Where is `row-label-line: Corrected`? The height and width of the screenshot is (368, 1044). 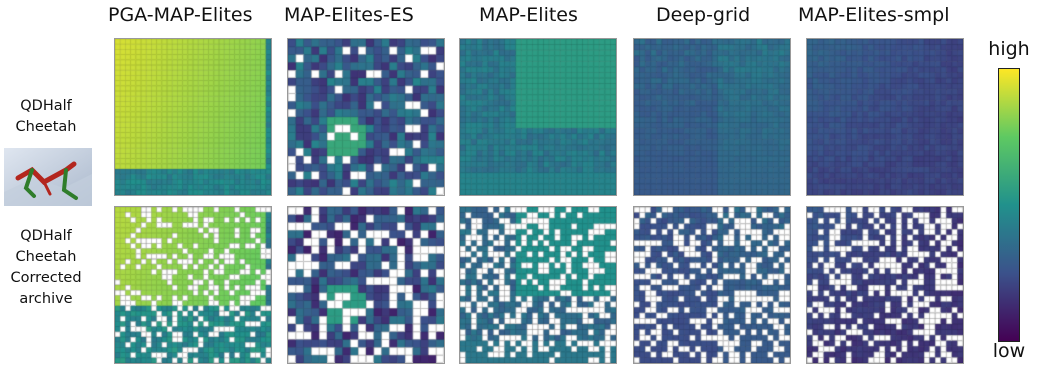
row-label-line: Corrected is located at coordinates (46, 278).